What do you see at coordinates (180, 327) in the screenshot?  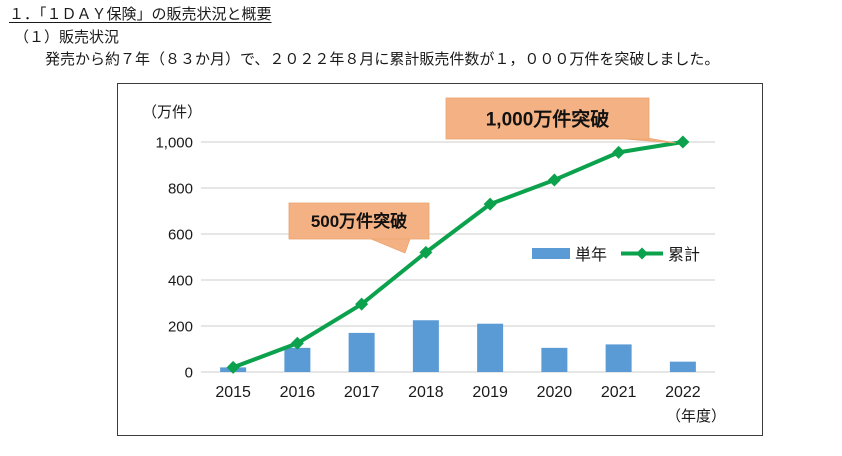 I see `y-axis-tick-label: 200` at bounding box center [180, 327].